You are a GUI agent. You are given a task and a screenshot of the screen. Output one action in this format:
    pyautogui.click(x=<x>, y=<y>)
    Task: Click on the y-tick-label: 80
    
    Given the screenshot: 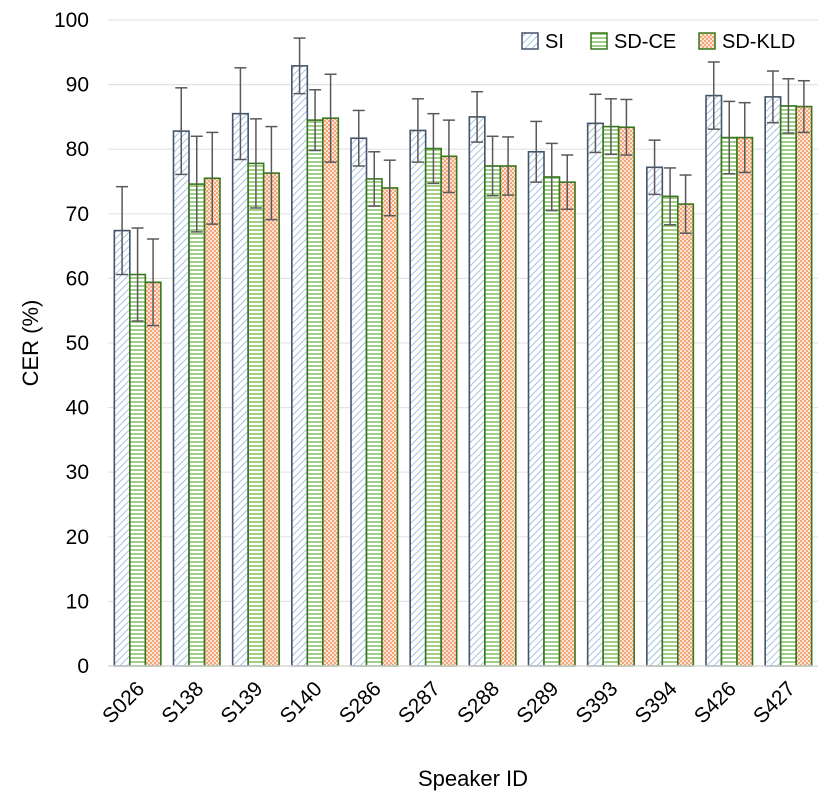 What is the action you would take?
    pyautogui.click(x=77, y=149)
    